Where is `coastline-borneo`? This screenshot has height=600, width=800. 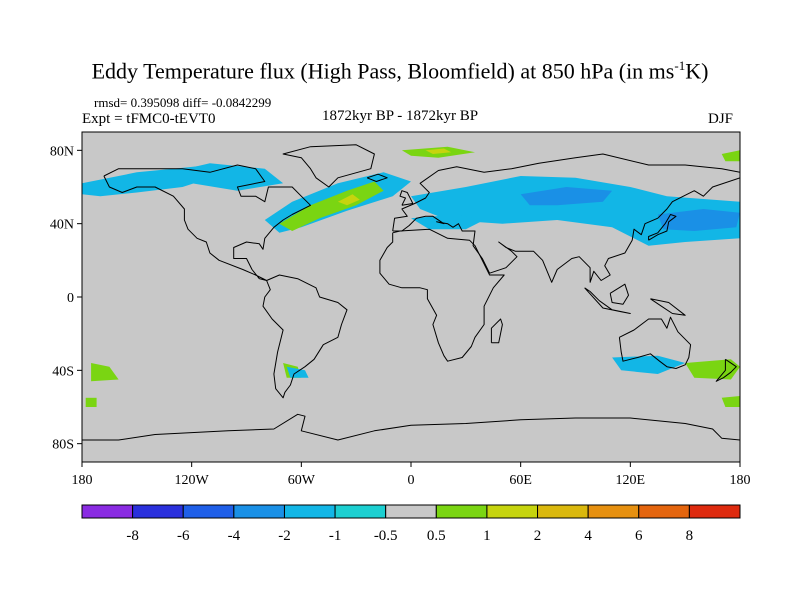
coastline-borneo is located at coordinates (619, 294).